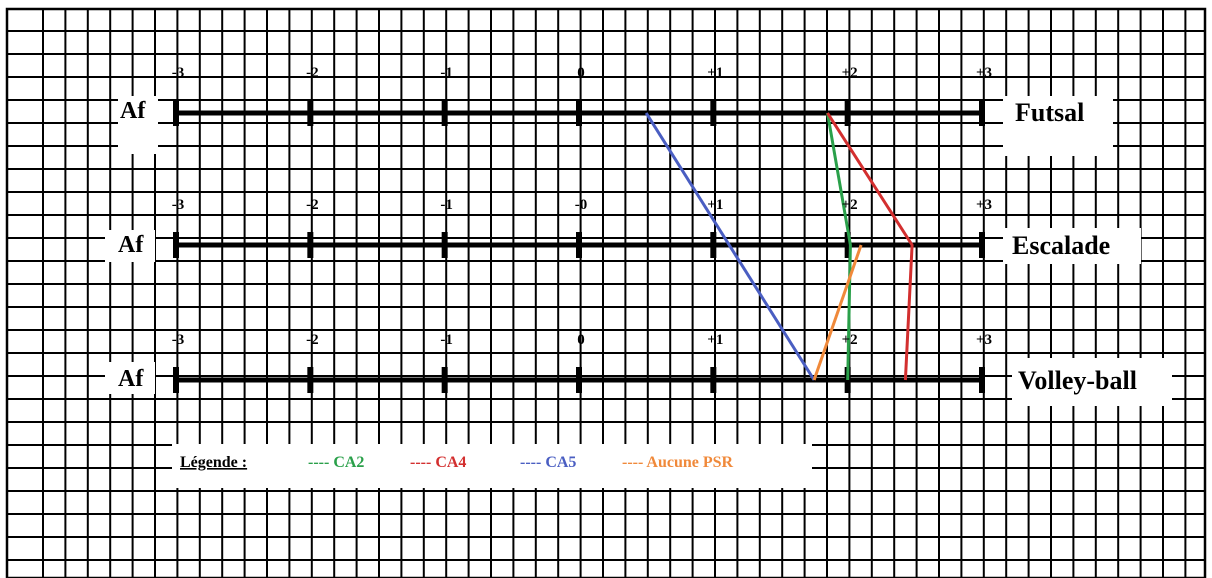  I want to click on legend-bg, so click(492, 466).